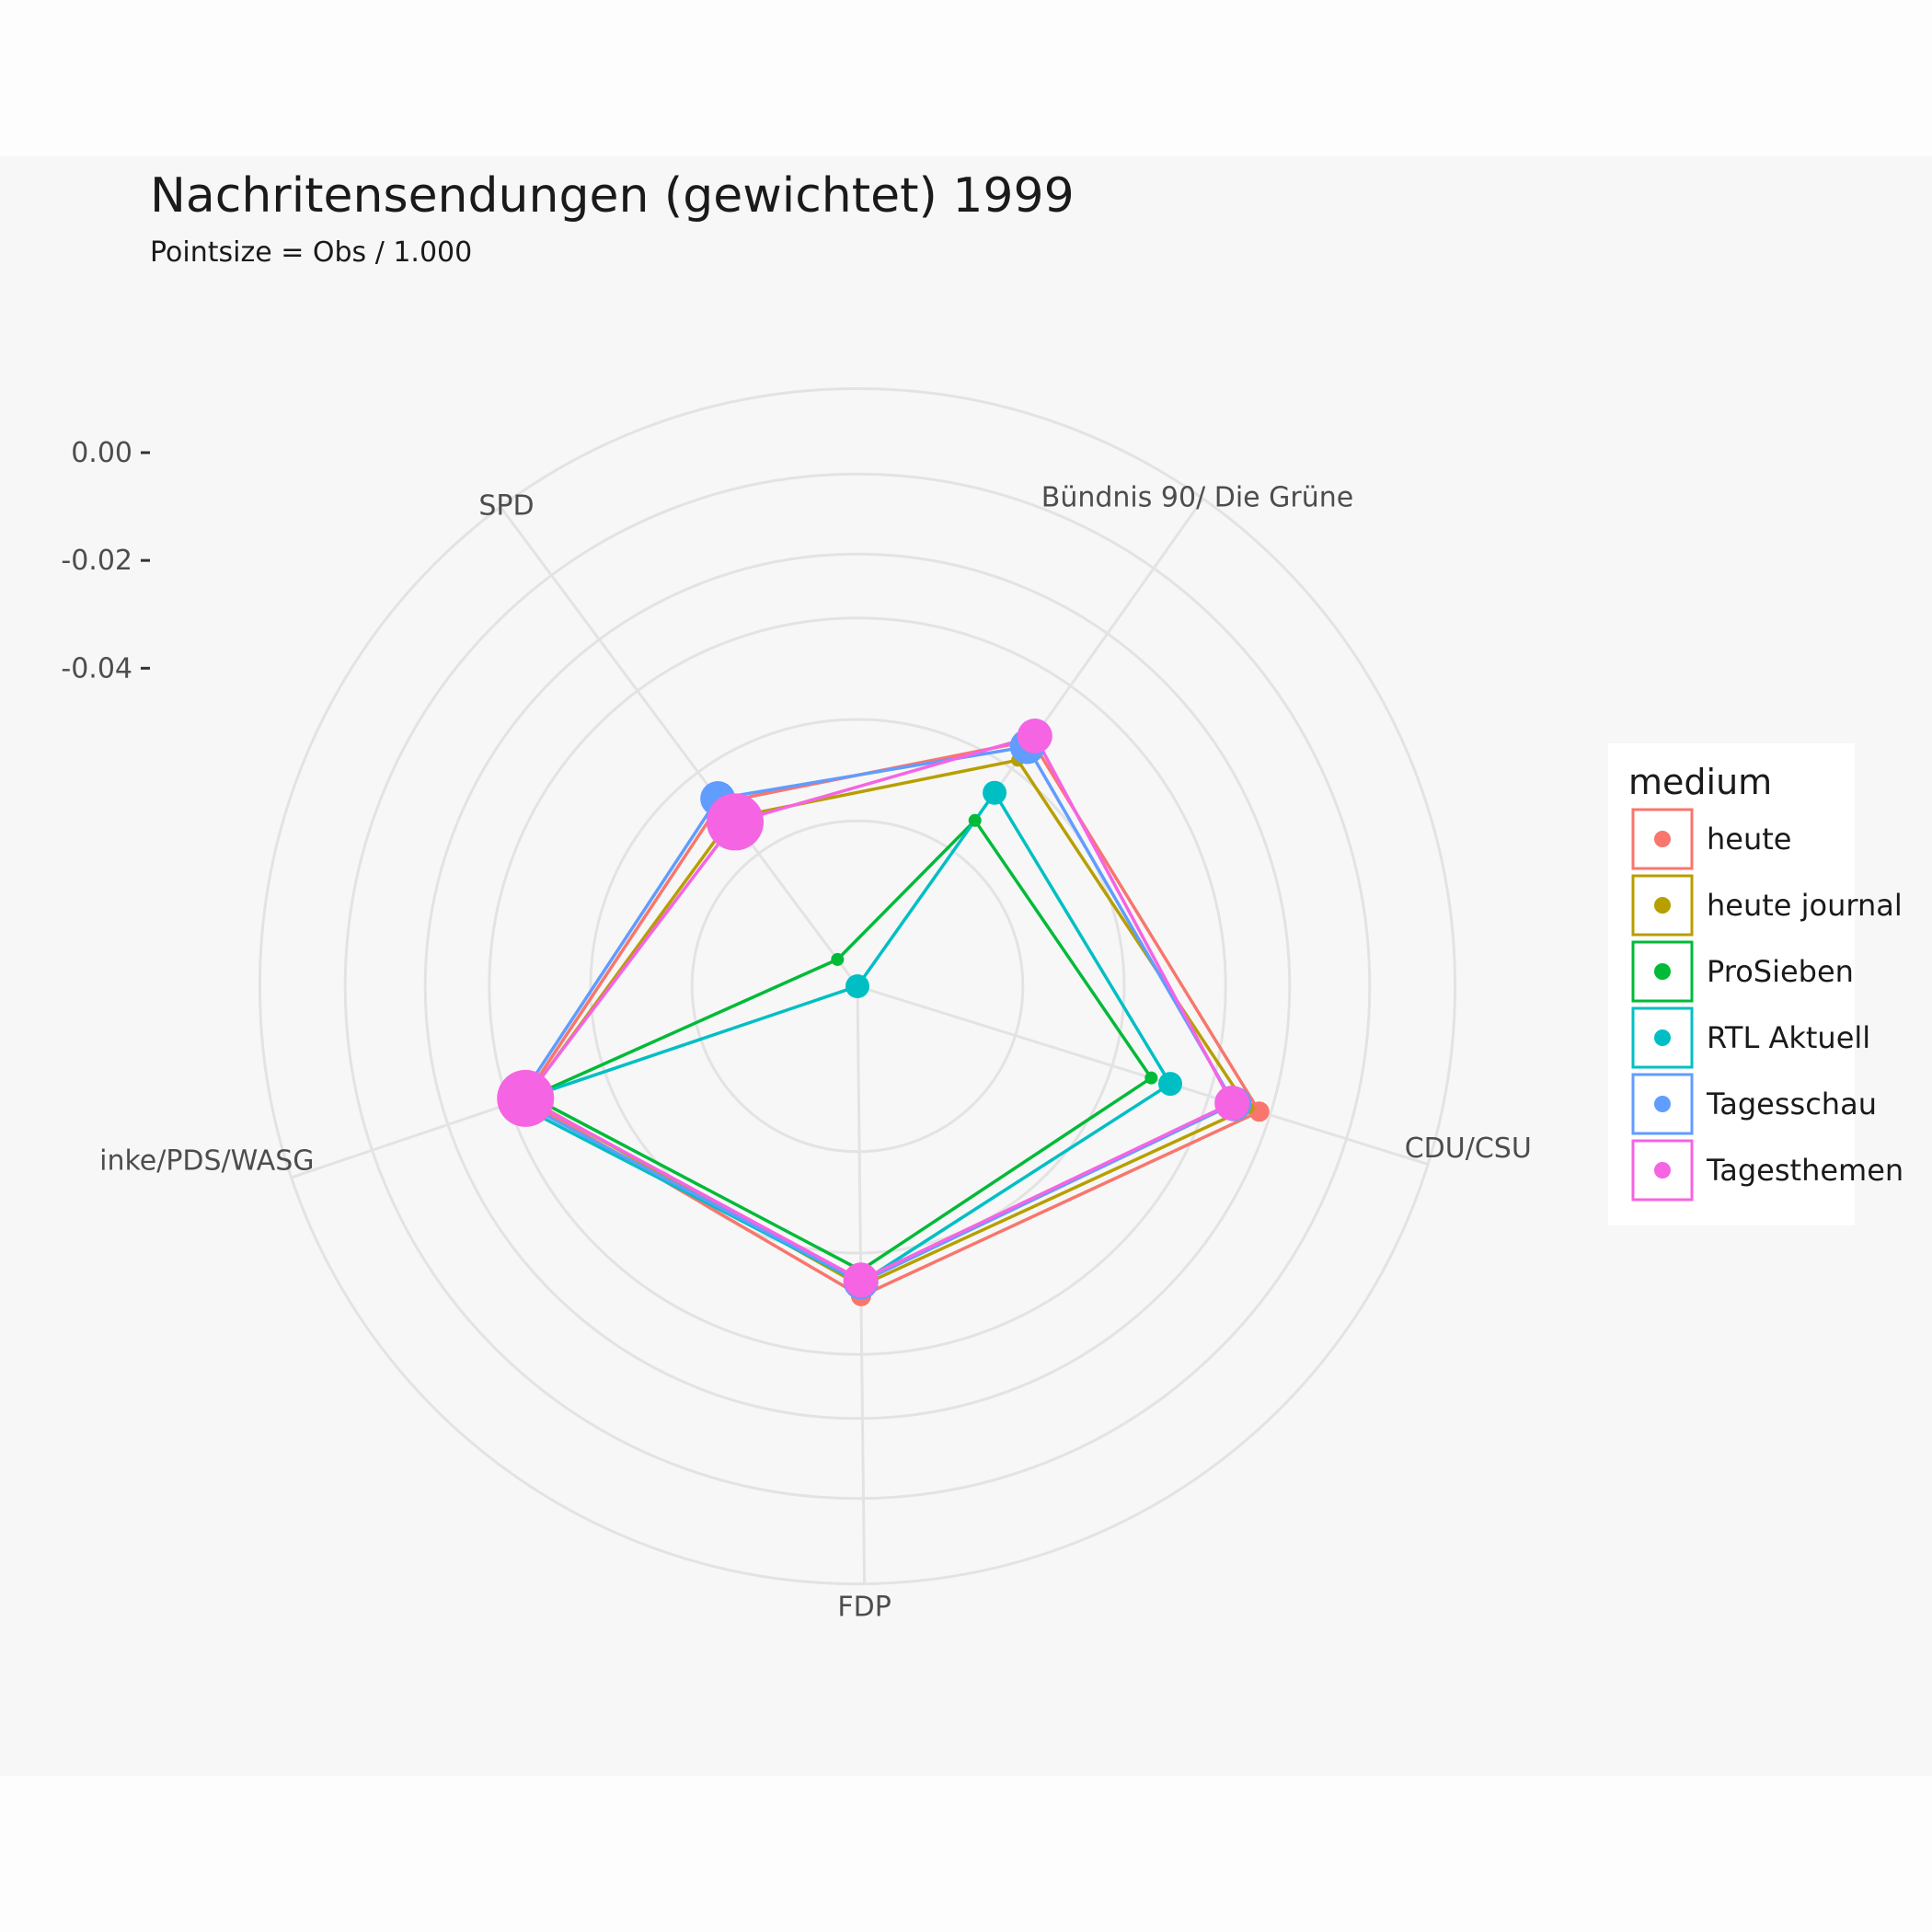  What do you see at coordinates (506, 506) in the screenshot?
I see `axis-label-0: SPD` at bounding box center [506, 506].